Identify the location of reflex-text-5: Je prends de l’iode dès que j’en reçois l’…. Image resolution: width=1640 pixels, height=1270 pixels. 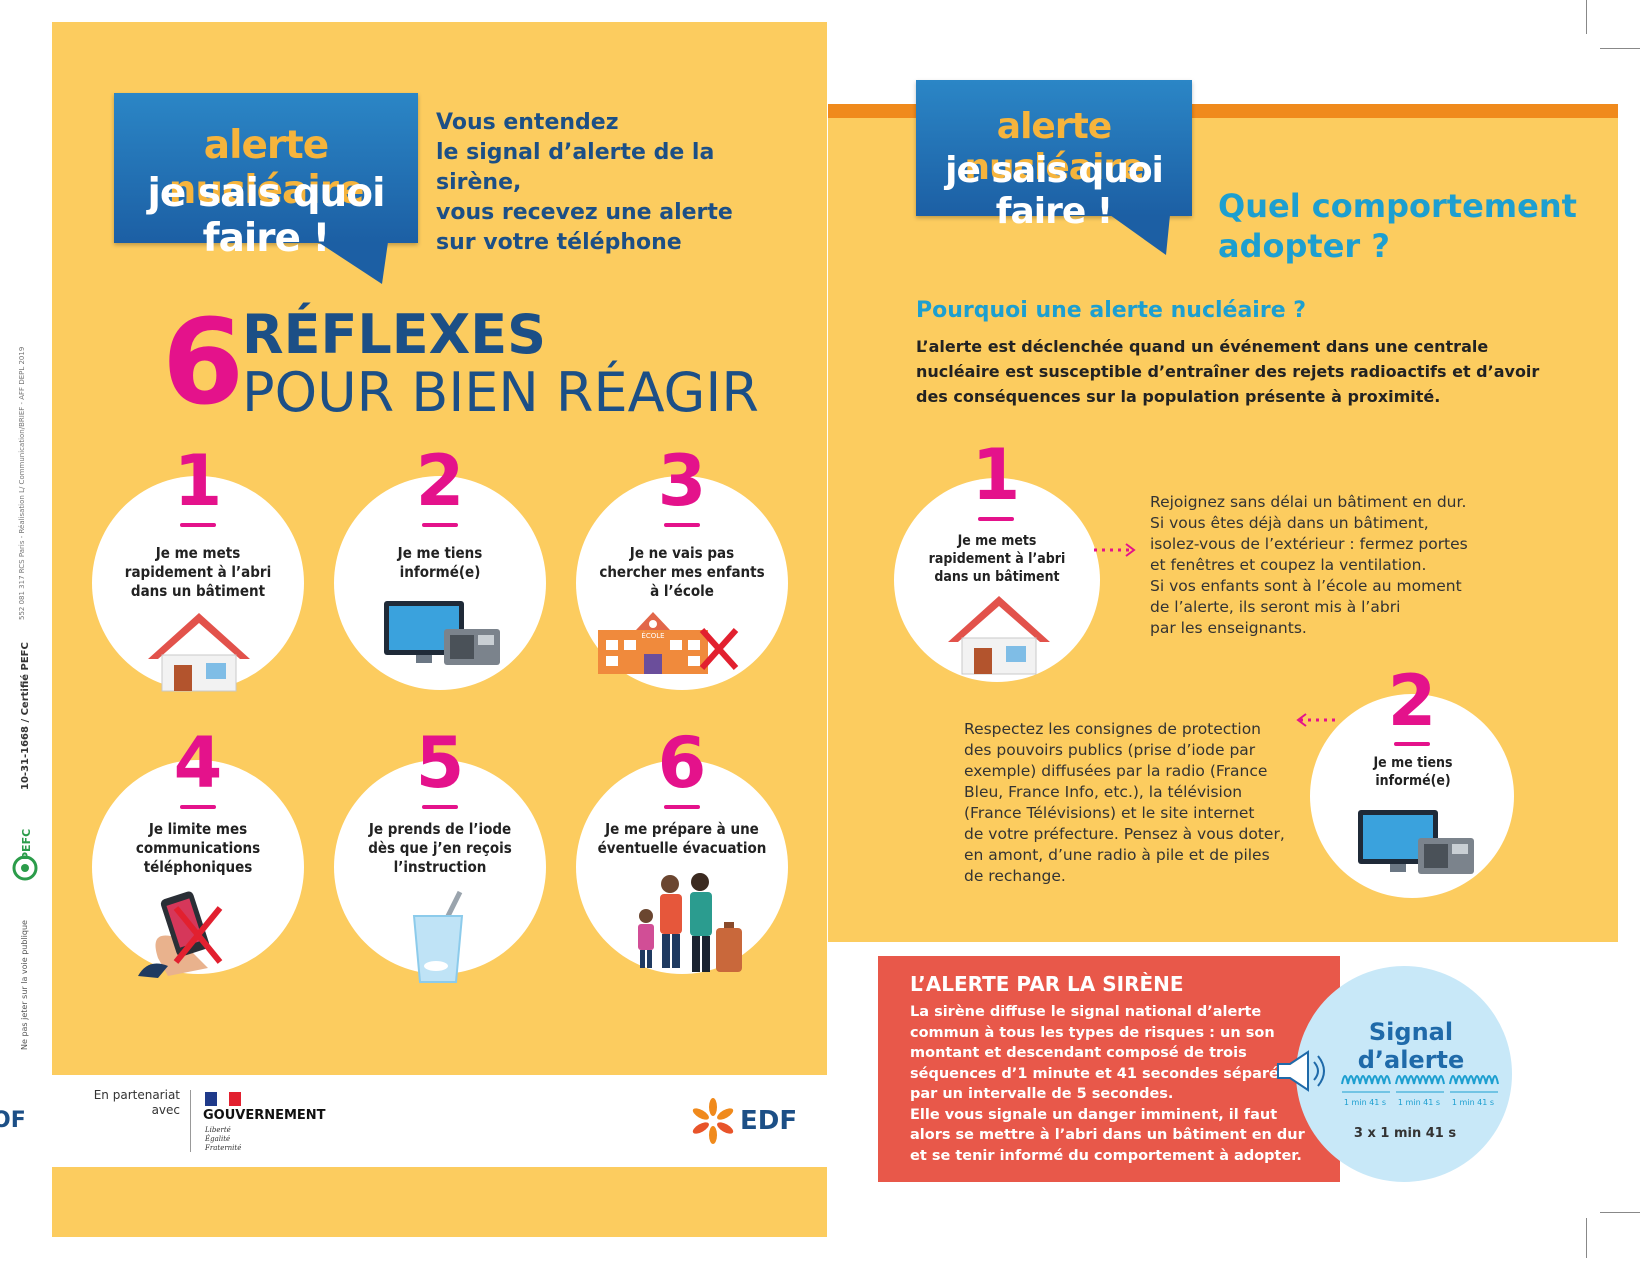
(440, 848).